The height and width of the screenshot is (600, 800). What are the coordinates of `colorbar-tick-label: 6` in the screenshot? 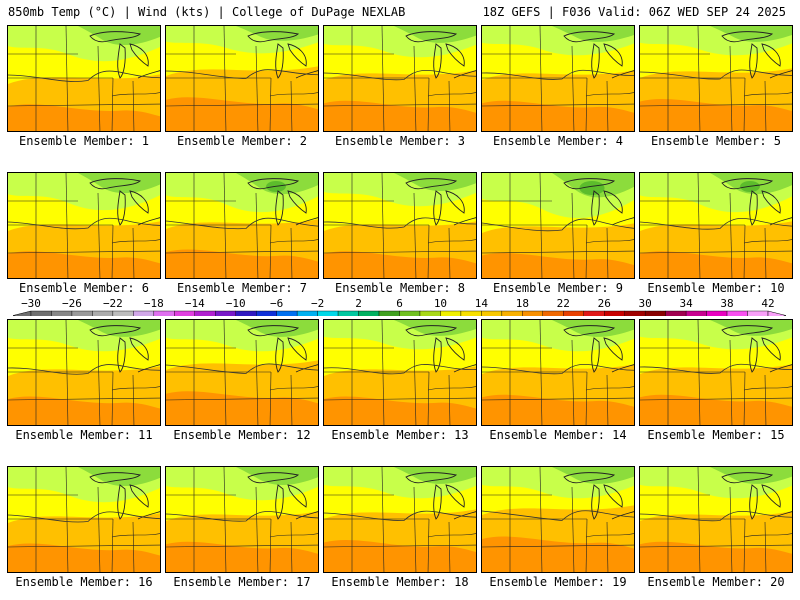 It's located at (399, 303).